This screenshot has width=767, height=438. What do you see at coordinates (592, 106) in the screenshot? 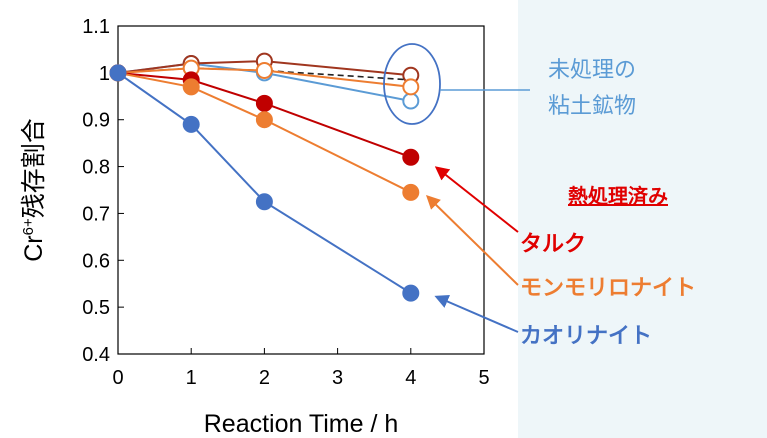
I see `untreated-label-line2: 粘土鉱物` at bounding box center [592, 106].